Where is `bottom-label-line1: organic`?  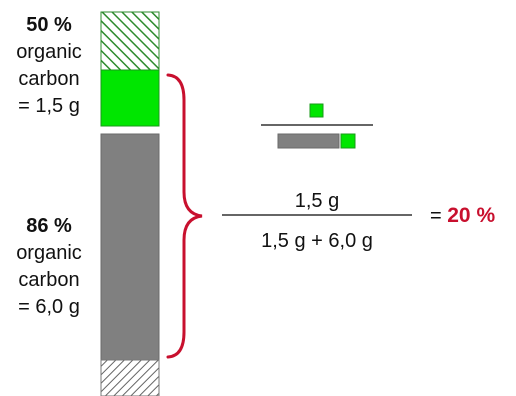
bottom-label-line1: organic is located at coordinates (49, 253).